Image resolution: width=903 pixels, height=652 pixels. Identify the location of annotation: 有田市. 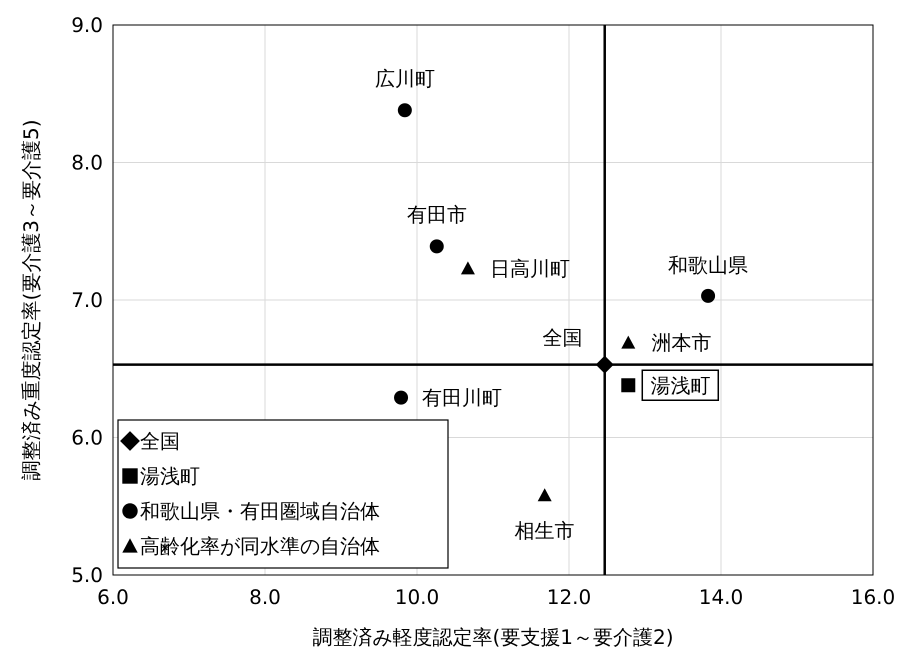
(436, 214).